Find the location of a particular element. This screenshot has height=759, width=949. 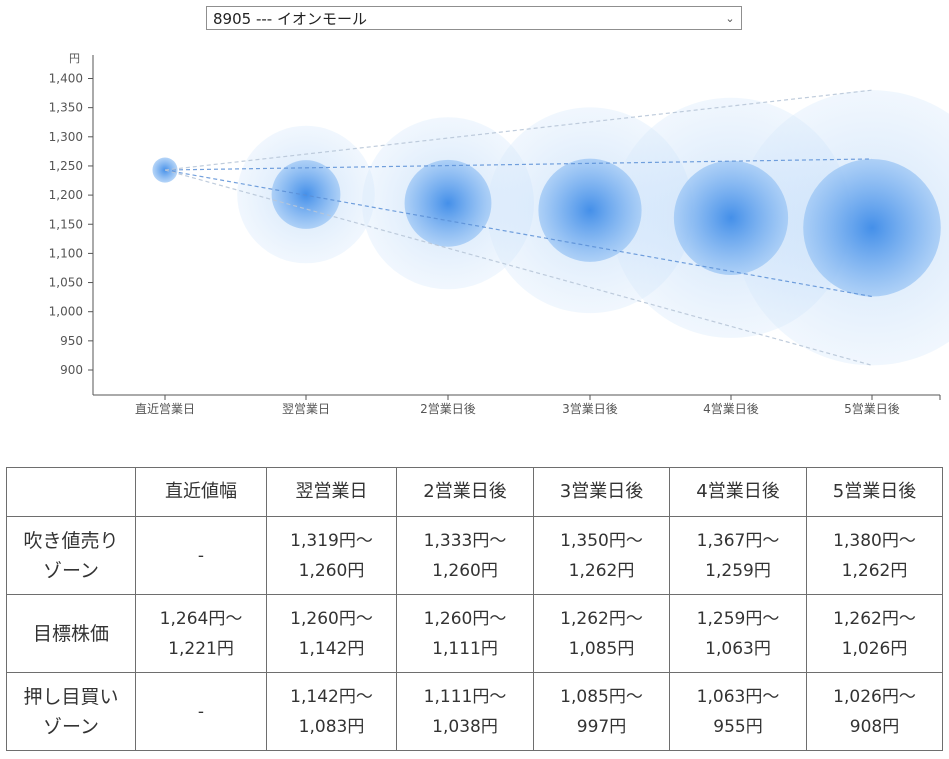

y-tick-label: 1,100 is located at coordinates (66, 253).